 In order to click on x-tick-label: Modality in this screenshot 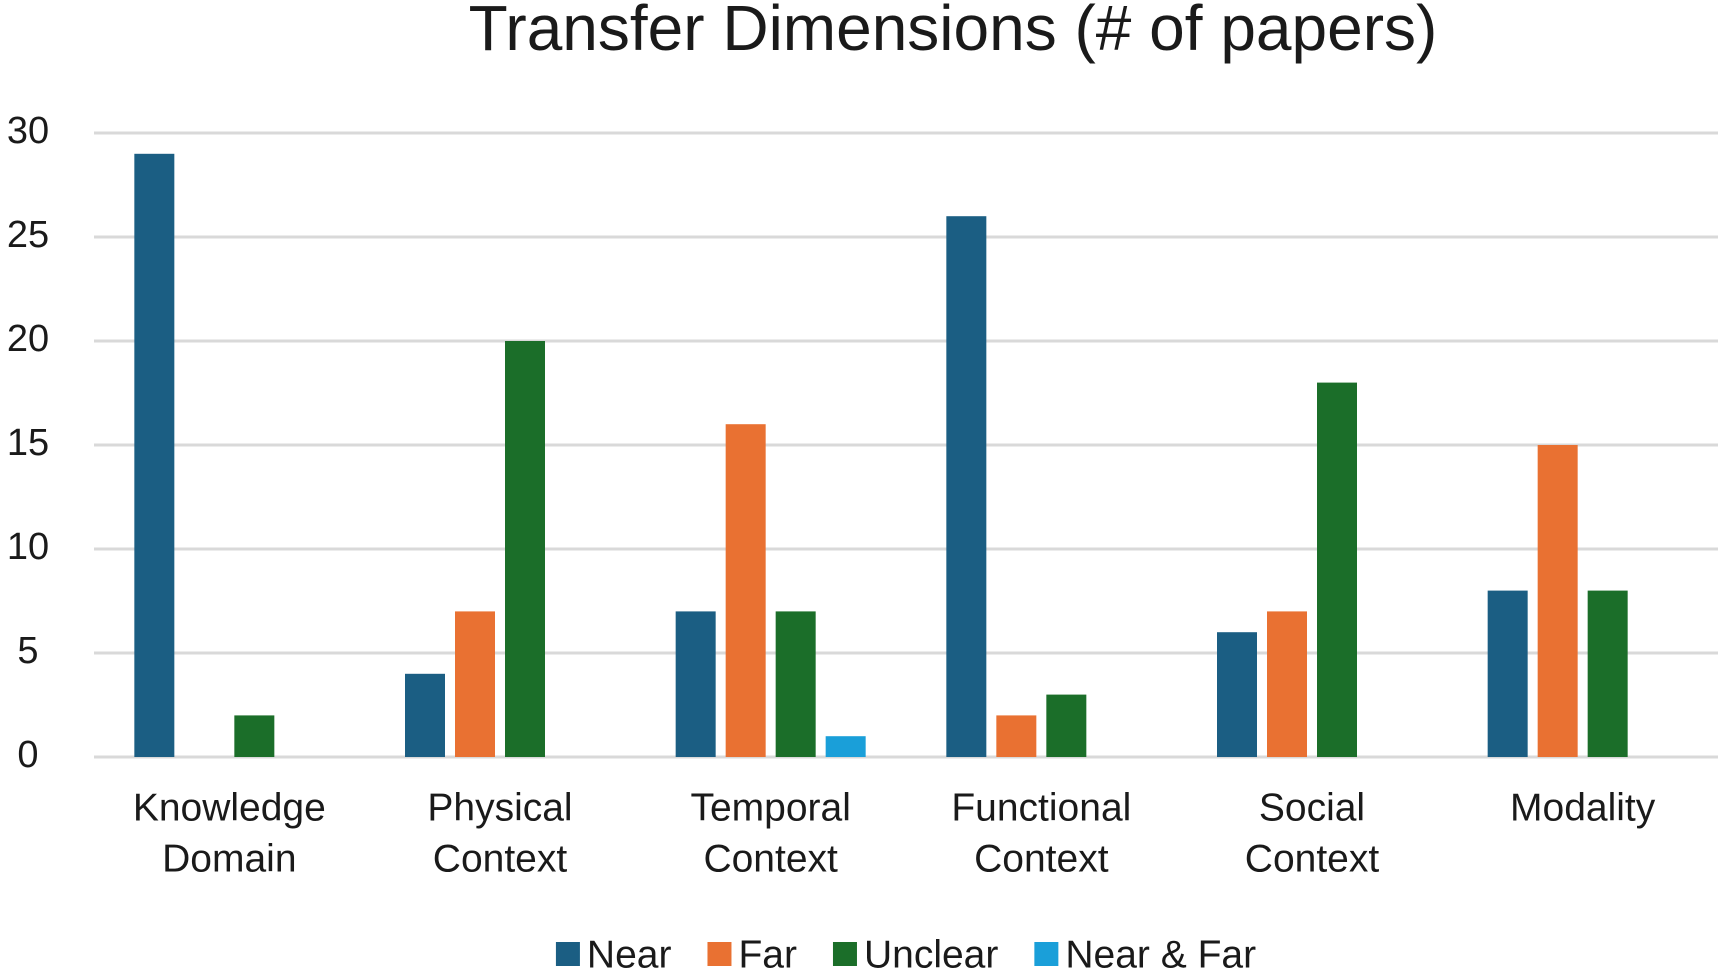, I will do `click(1583, 807)`.